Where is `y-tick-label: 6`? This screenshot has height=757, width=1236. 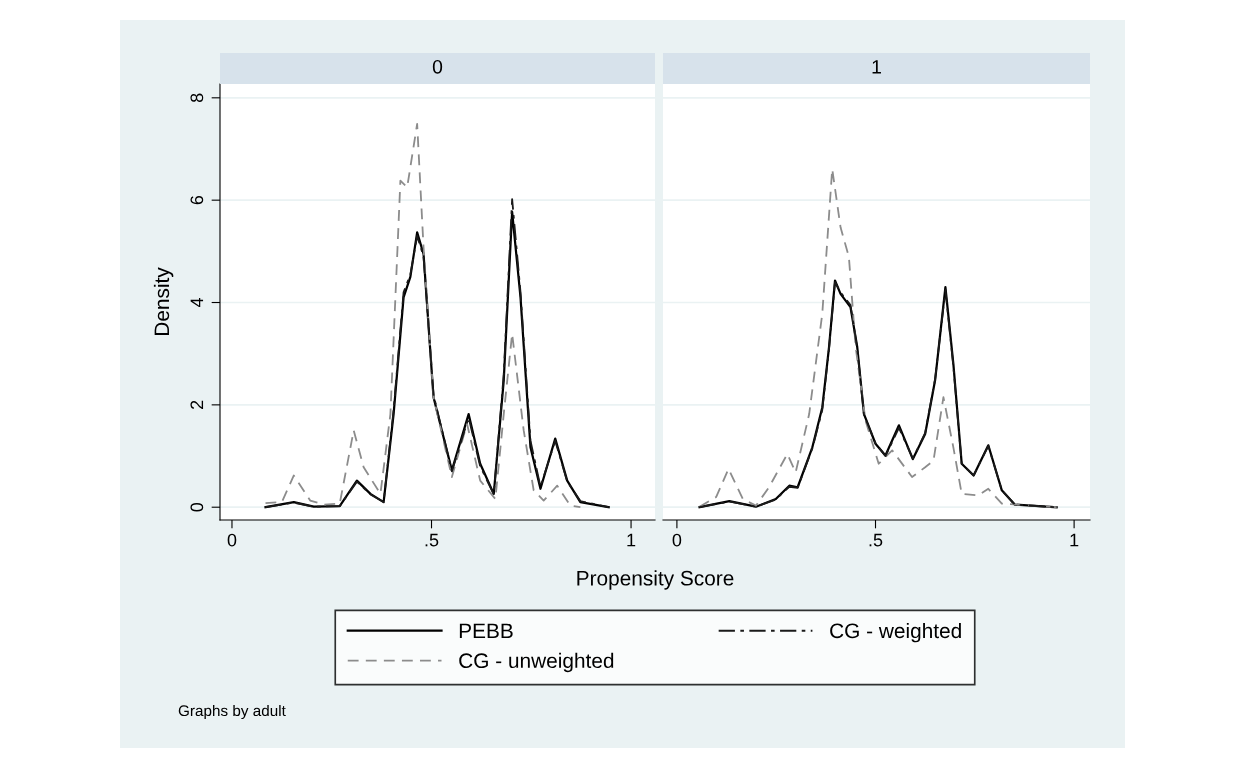
y-tick-label: 6 is located at coordinates (197, 200).